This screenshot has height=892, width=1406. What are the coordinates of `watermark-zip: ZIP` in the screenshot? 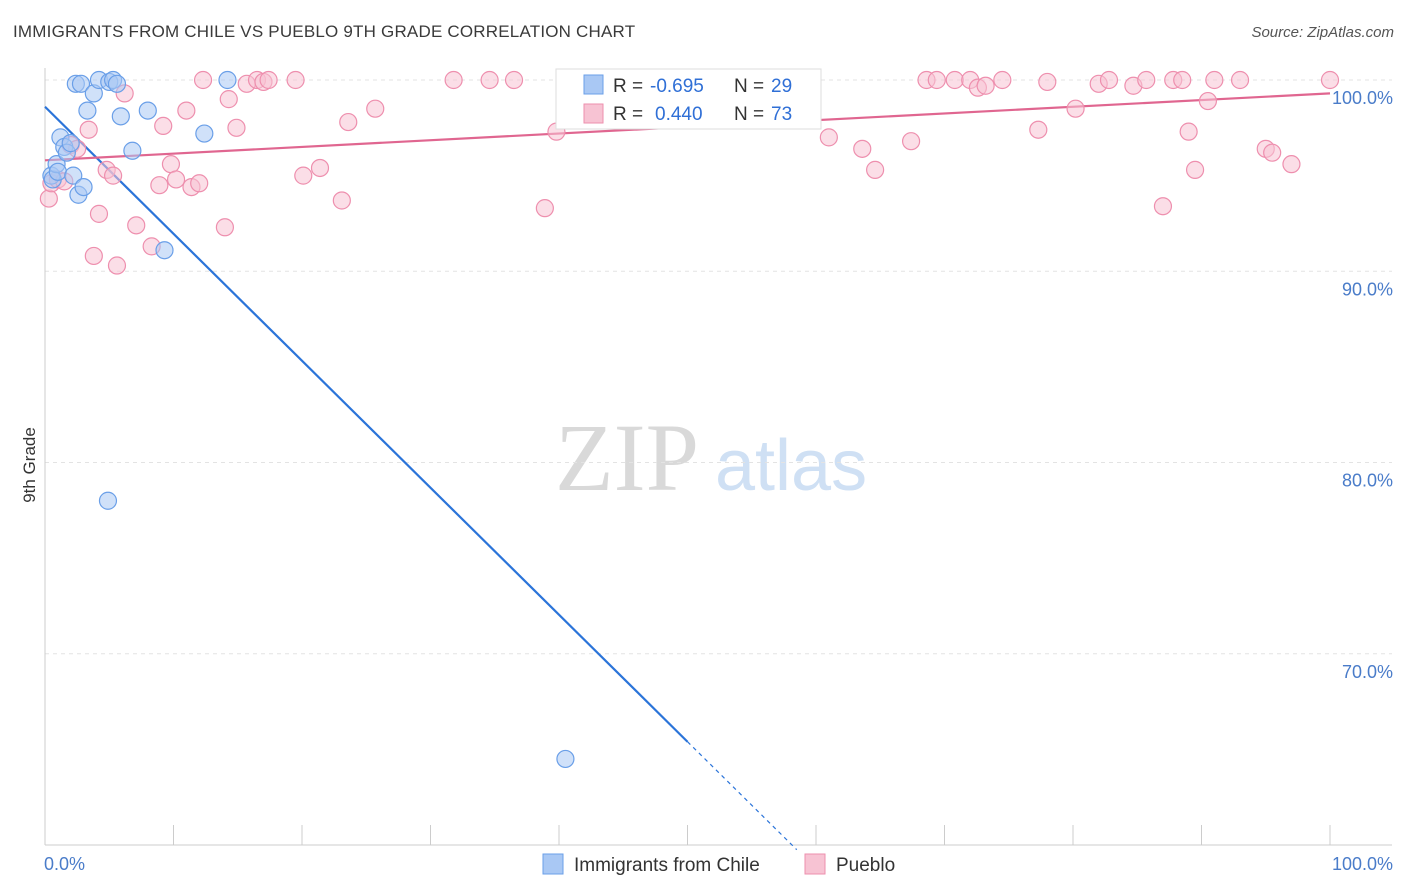 It's located at (627, 457).